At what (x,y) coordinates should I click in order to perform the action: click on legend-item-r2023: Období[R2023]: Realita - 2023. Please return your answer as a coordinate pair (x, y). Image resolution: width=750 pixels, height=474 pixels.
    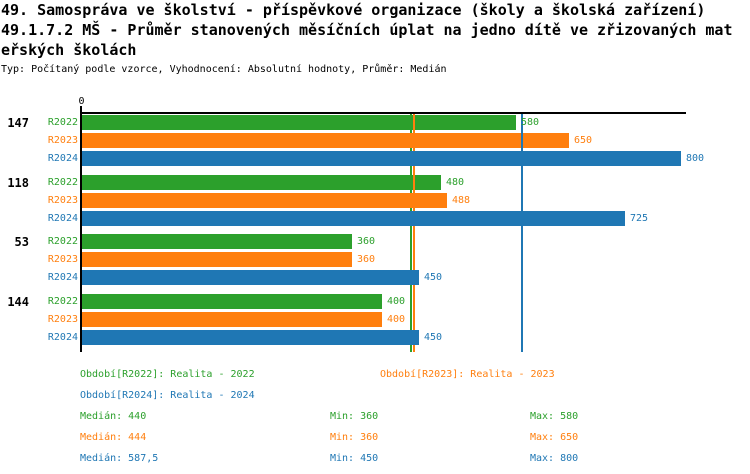
    Looking at the image, I should click on (467, 374).